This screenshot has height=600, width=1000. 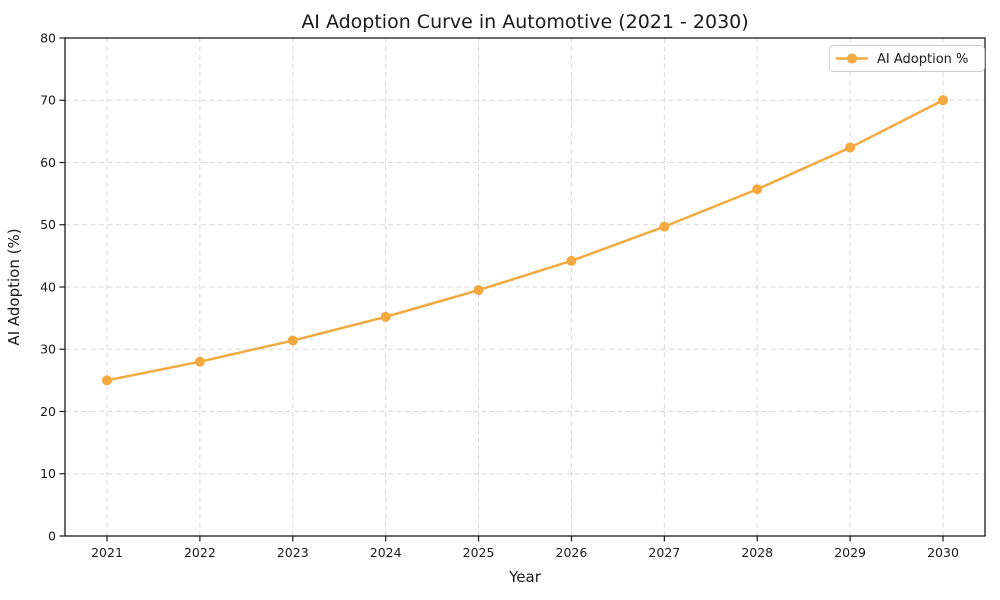 I want to click on legend: AI Adoption %, so click(x=907, y=58).